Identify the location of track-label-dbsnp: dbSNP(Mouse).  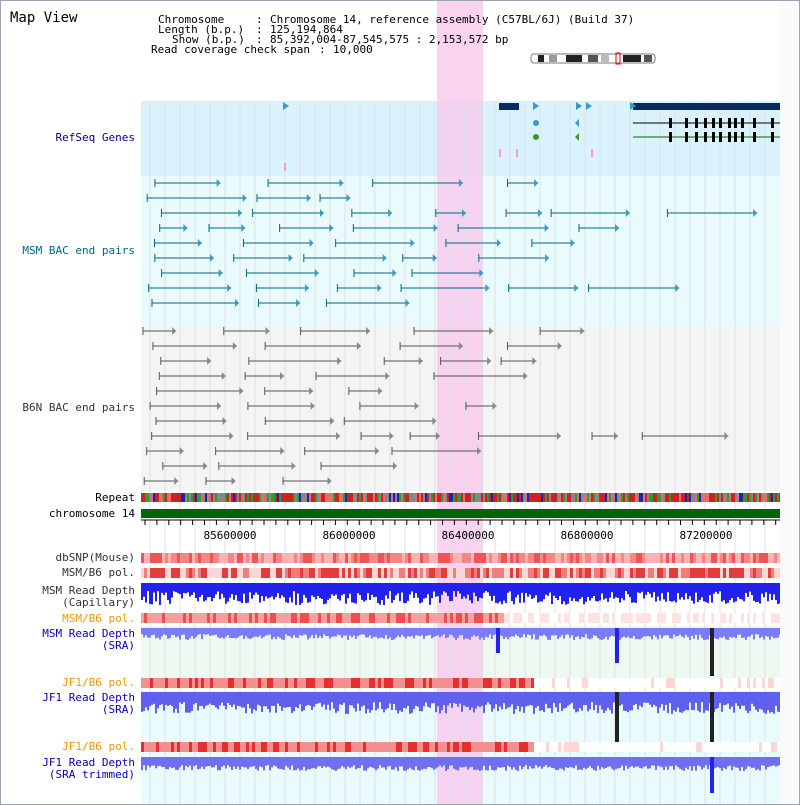
(95, 557).